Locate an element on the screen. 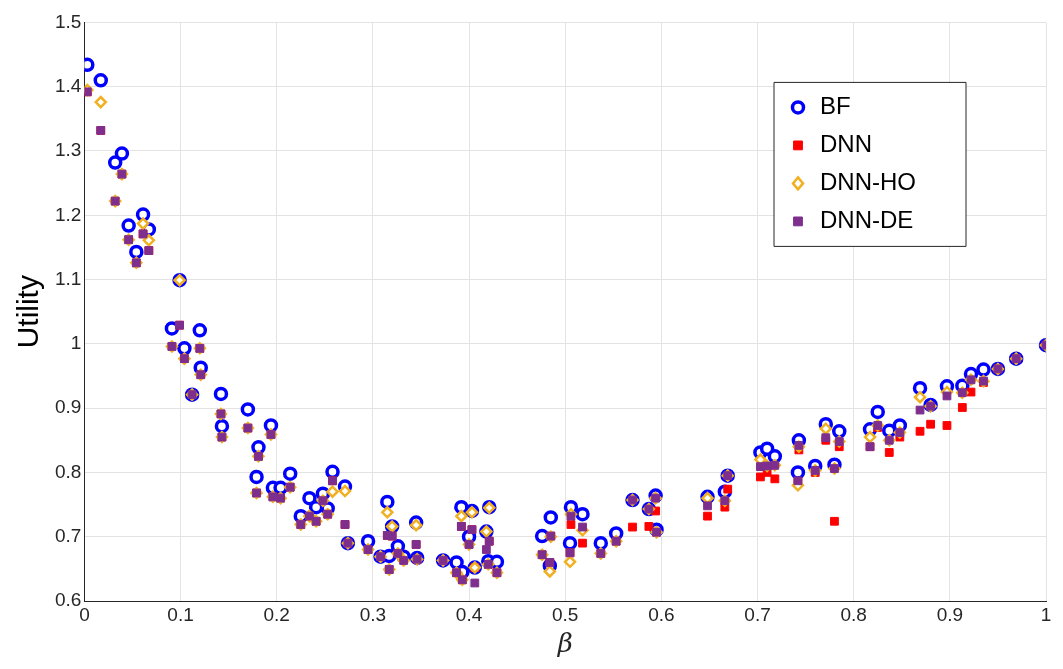  y-tick-label: 1.3 is located at coordinates (68, 150).